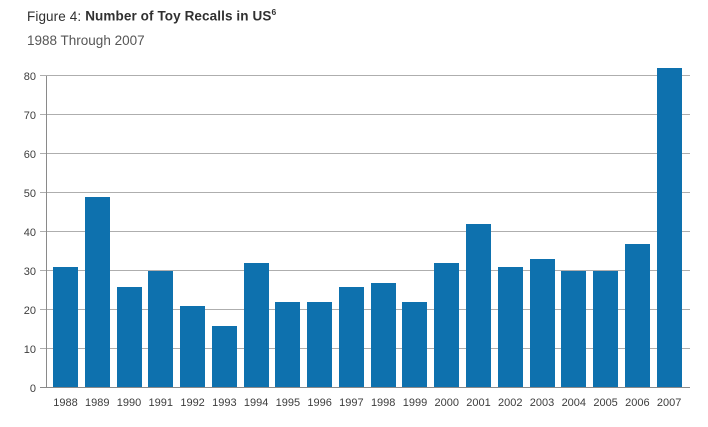 The height and width of the screenshot is (427, 708). What do you see at coordinates (351, 403) in the screenshot?
I see `x-tick-label-1997: 1997` at bounding box center [351, 403].